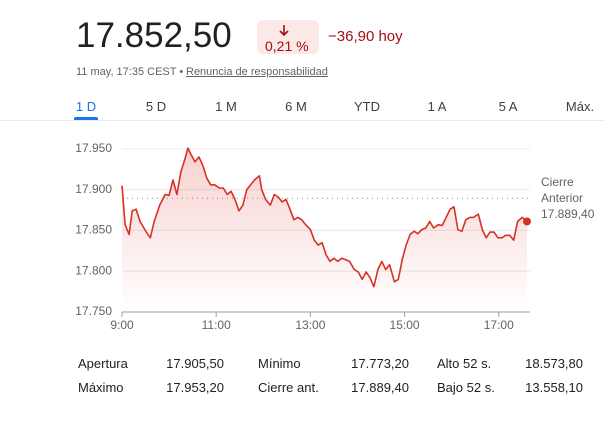 Image resolution: width=605 pixels, height=426 pixels. What do you see at coordinates (284, 31) in the screenshot?
I see `down-arrow` at bounding box center [284, 31].